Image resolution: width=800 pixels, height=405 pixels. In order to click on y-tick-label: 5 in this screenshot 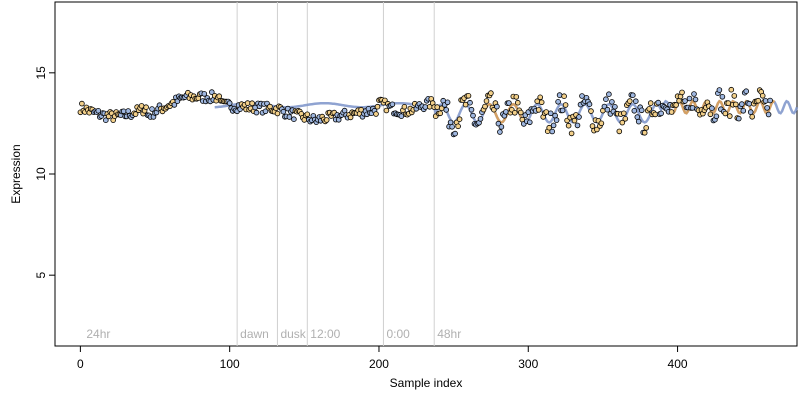, I will do `click(41, 275)`.